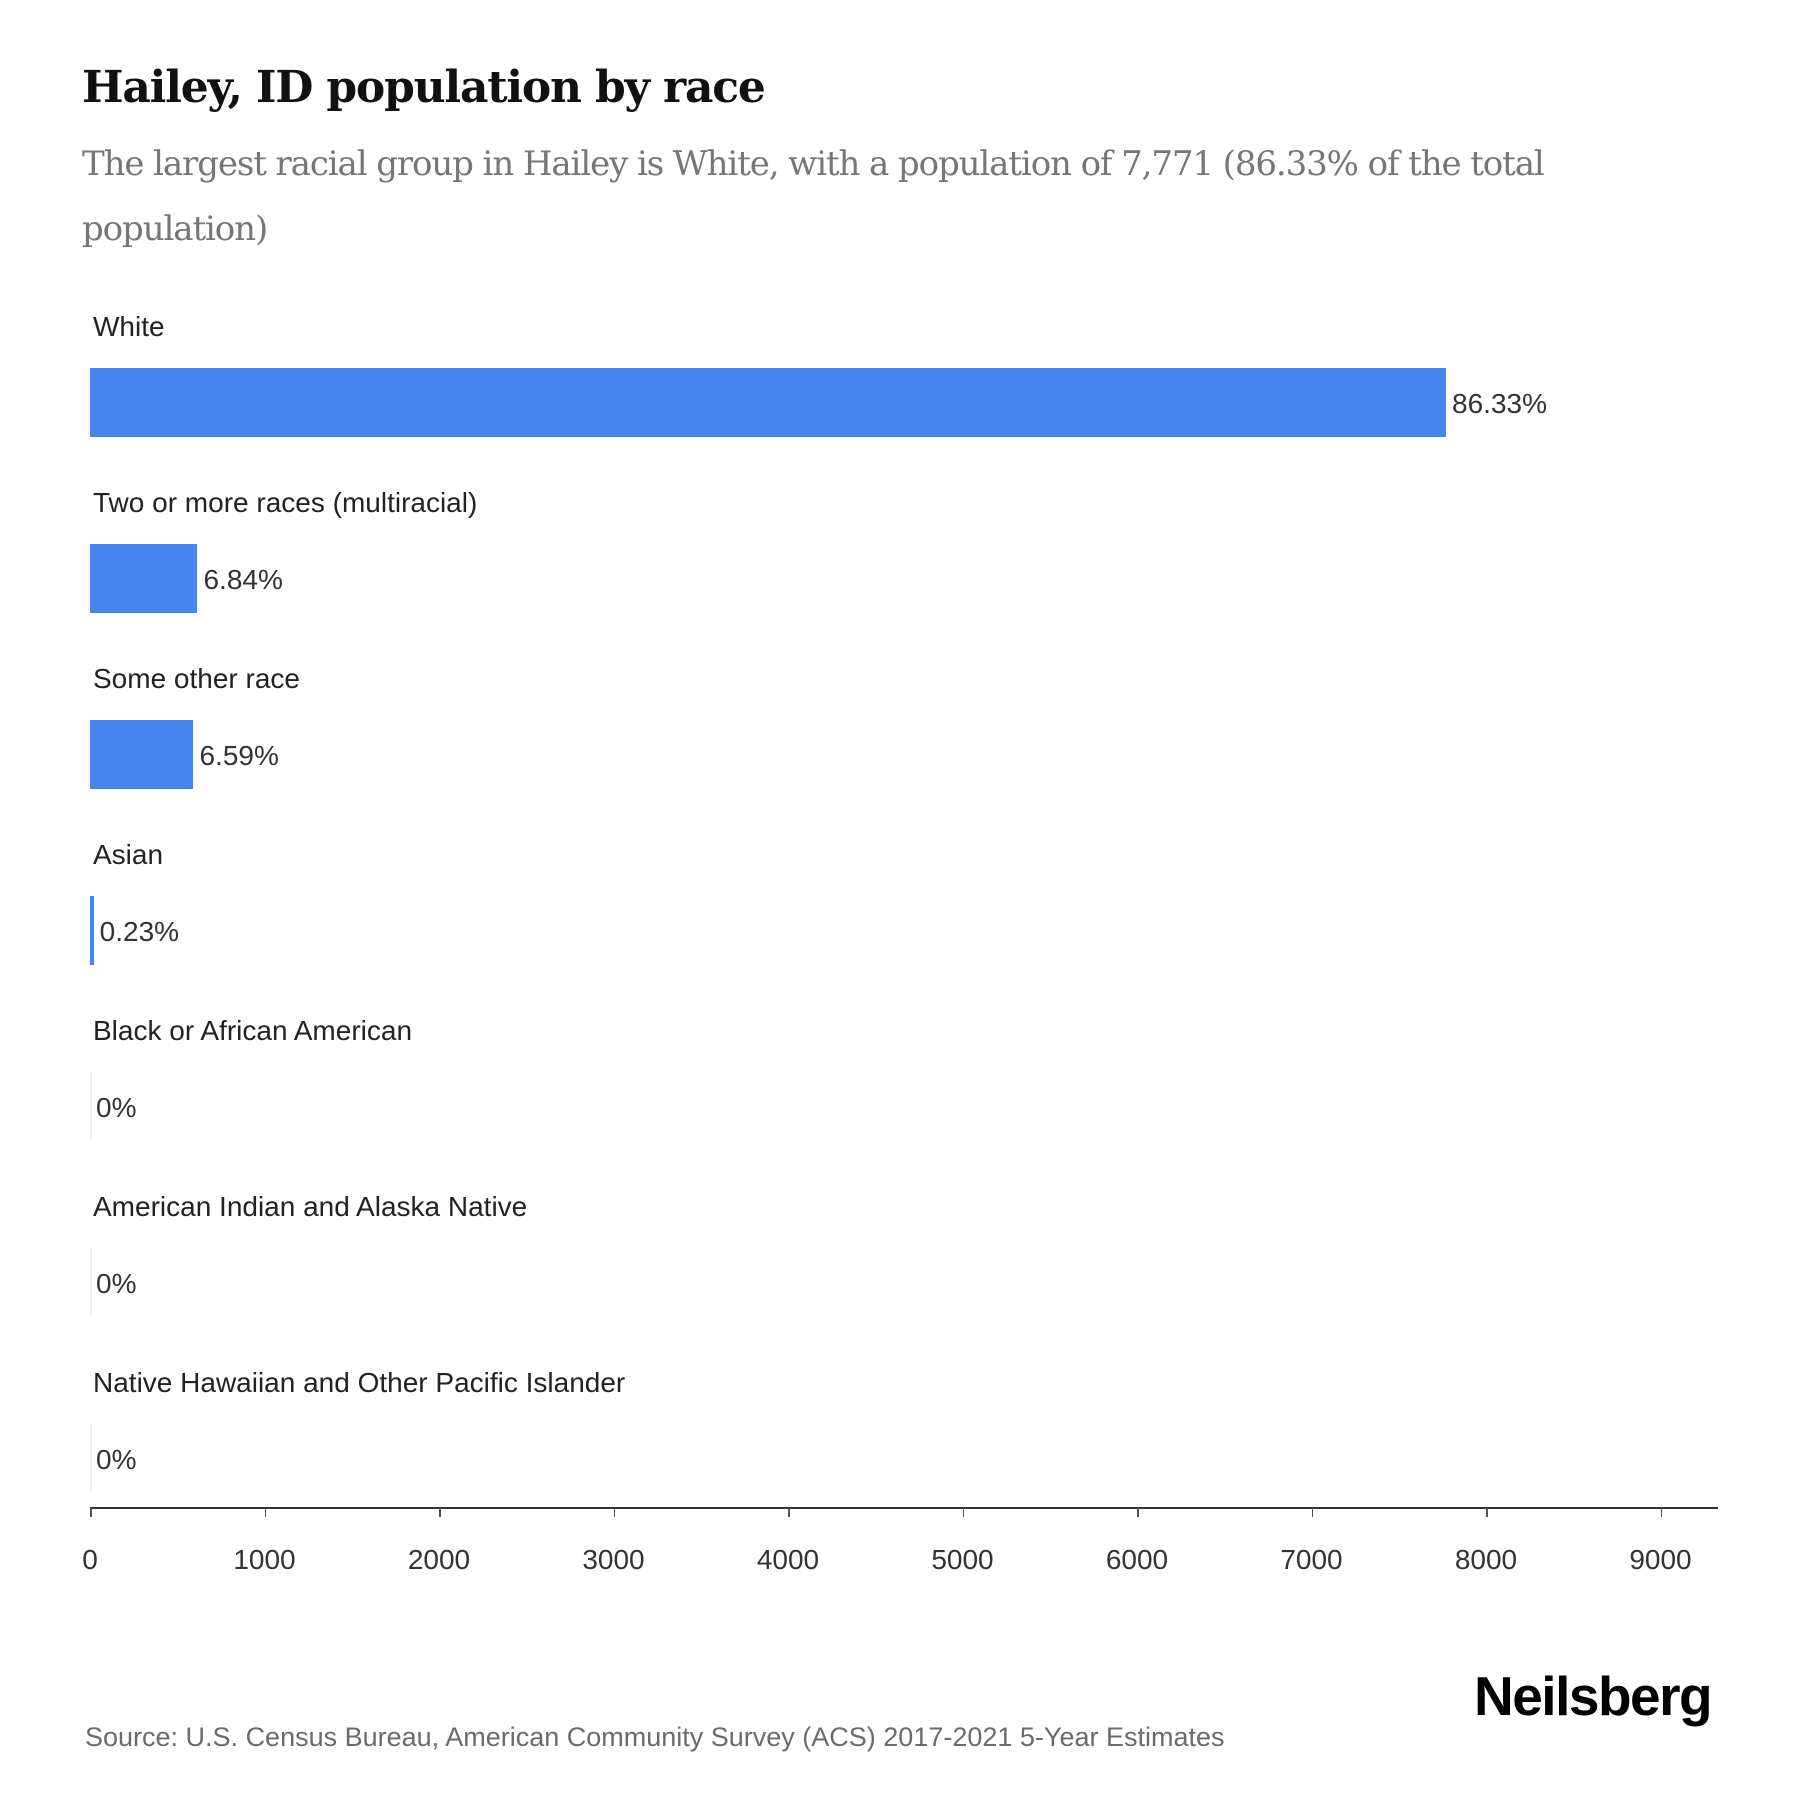 The image size is (1800, 1800). I want to click on x-axis-tick-label: 3000, so click(613, 1559).